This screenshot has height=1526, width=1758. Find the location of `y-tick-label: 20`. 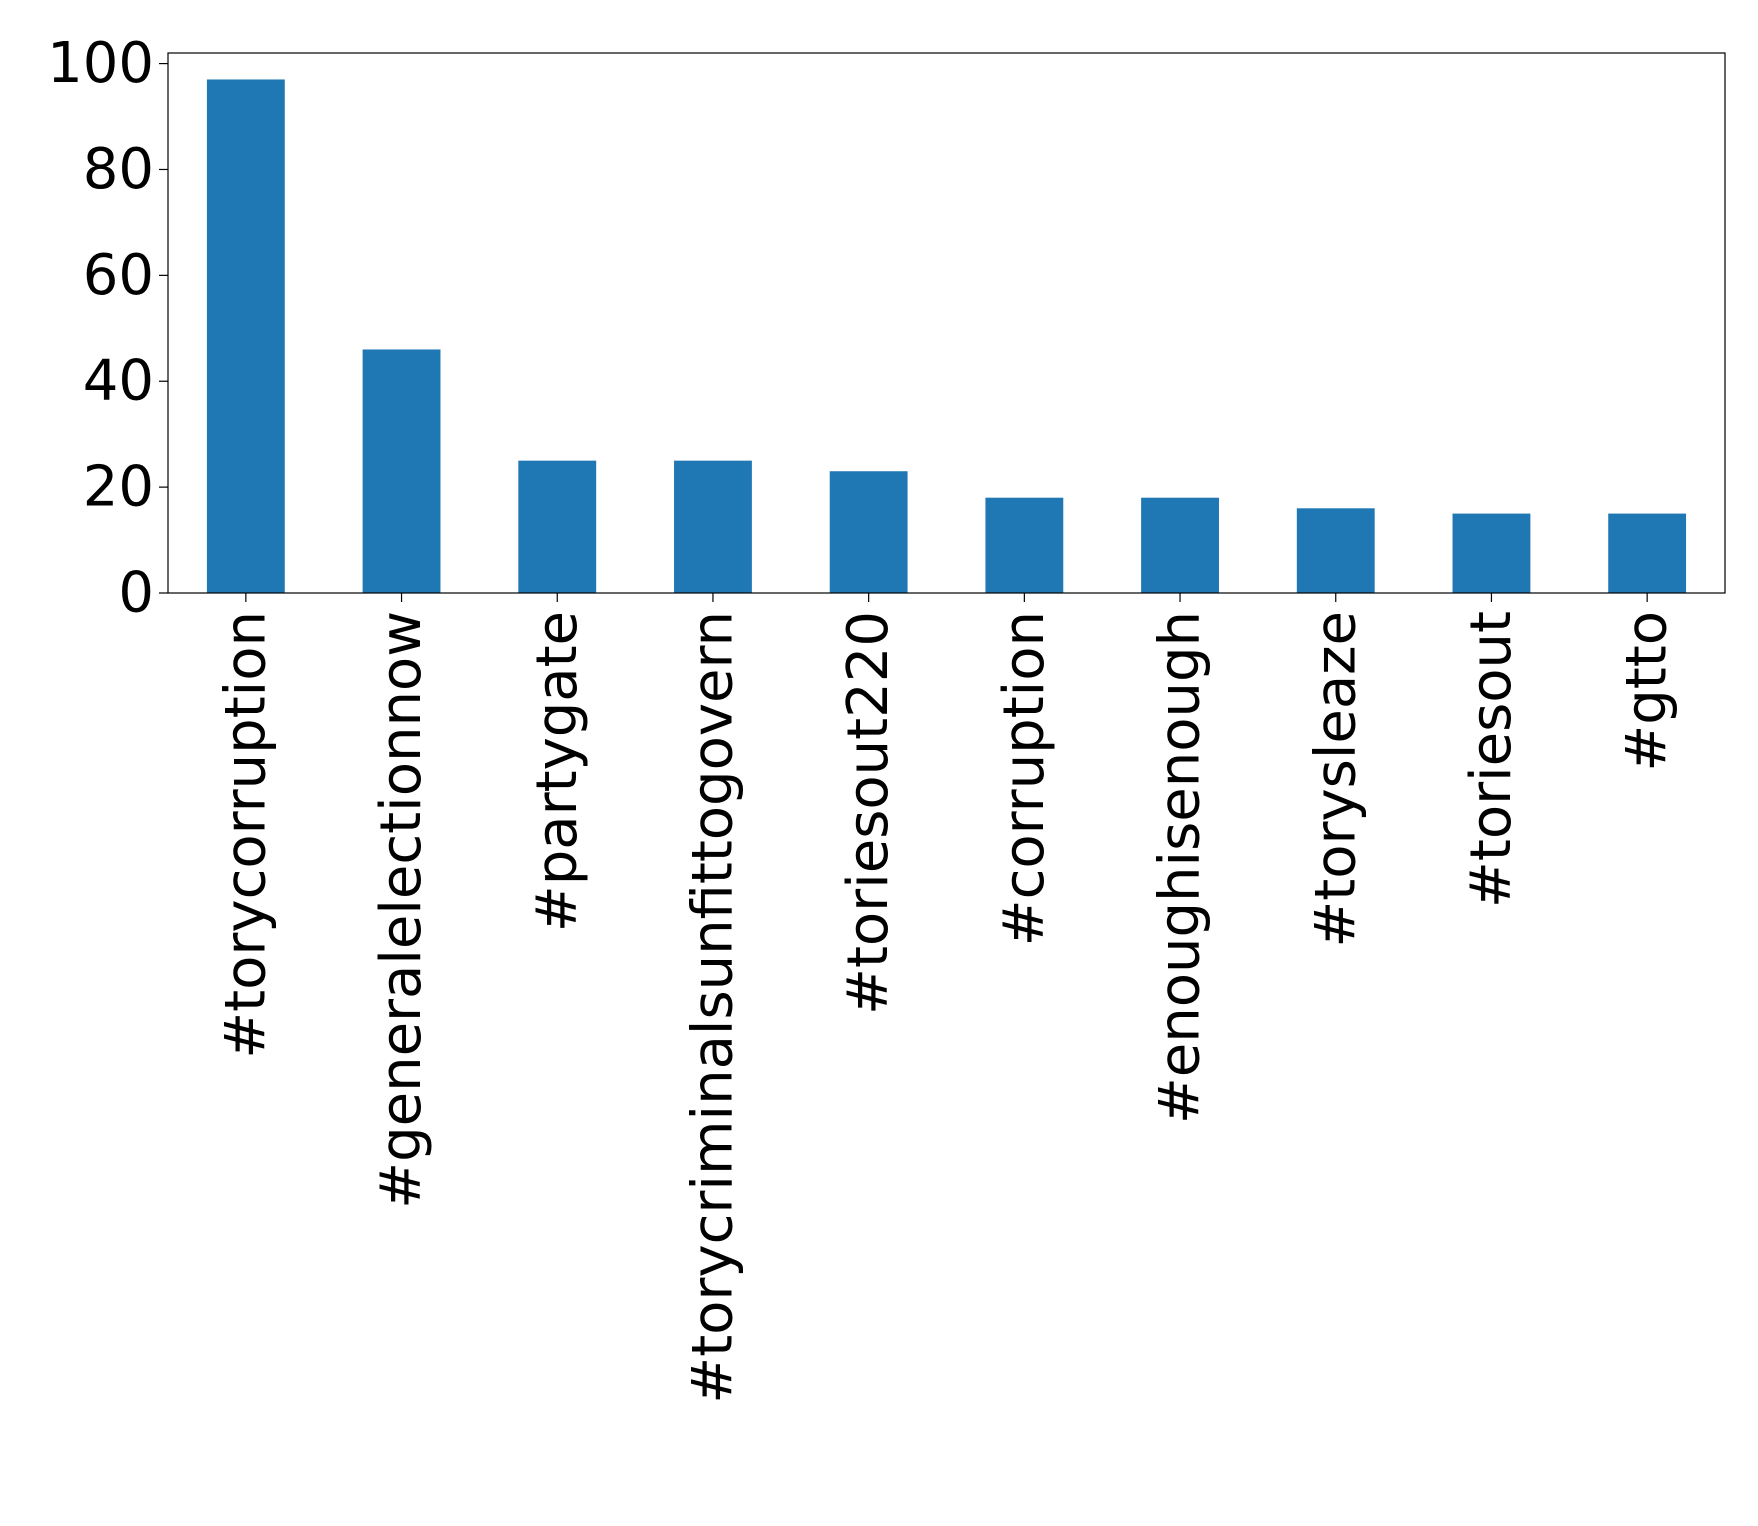

y-tick-label: 20 is located at coordinates (118, 487).